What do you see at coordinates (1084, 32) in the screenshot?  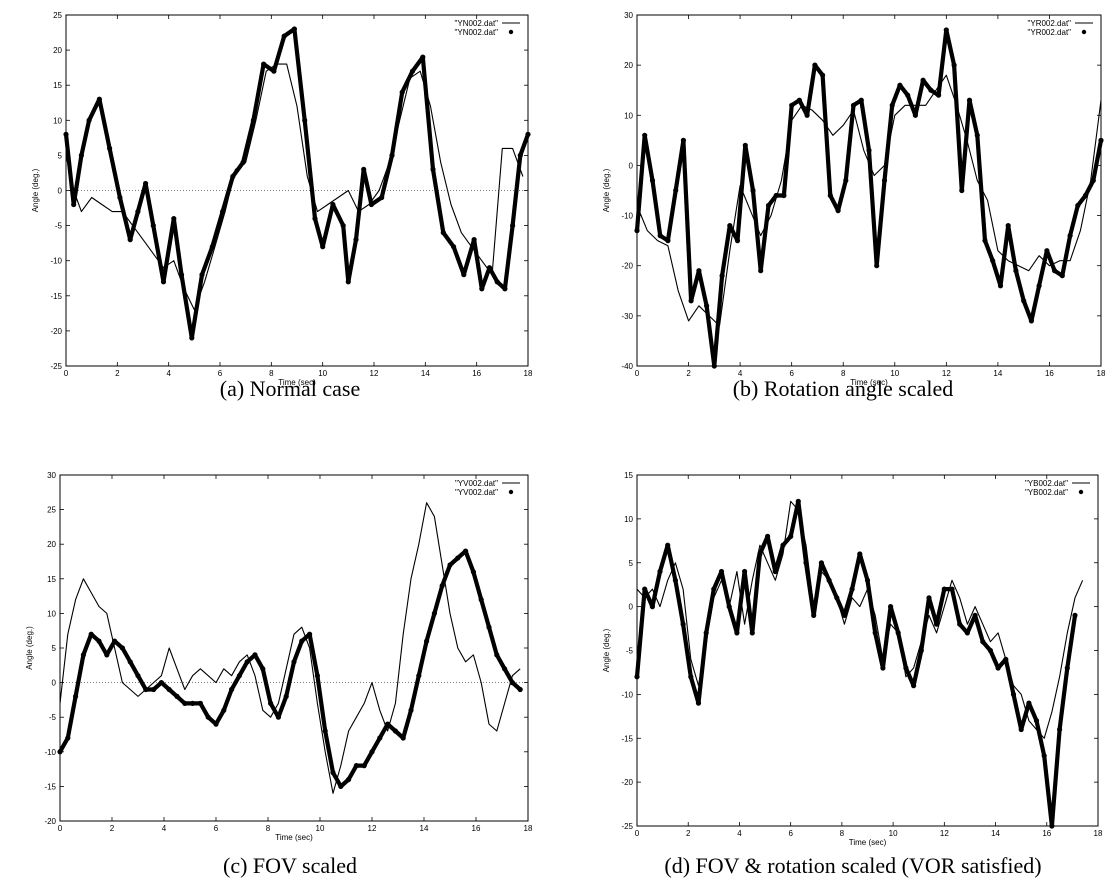 I see `legend-dot-sample` at bounding box center [1084, 32].